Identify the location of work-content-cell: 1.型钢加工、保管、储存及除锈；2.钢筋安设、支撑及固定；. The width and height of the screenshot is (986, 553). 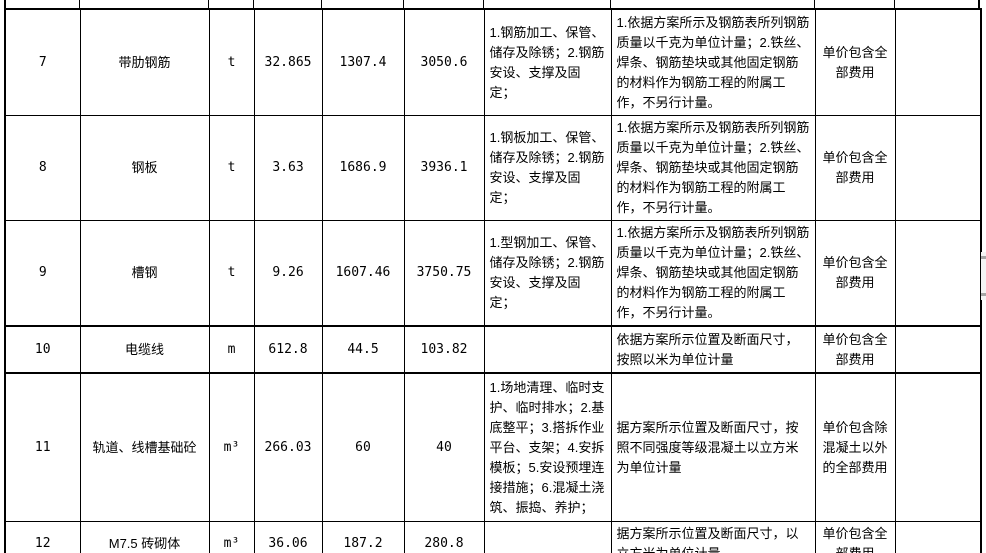
(547, 273).